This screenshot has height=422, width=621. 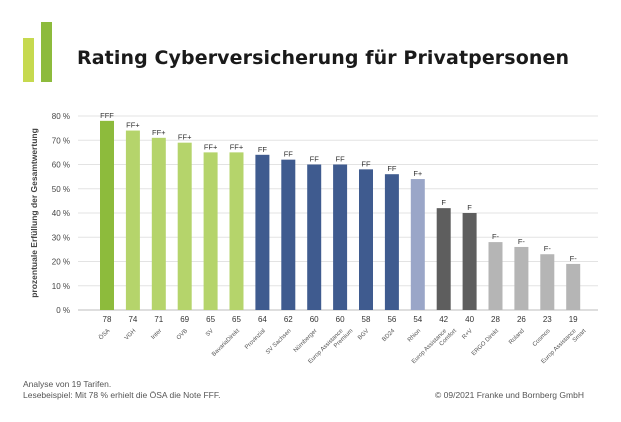 What do you see at coordinates (182, 334) in the screenshot?
I see `category-label: OVB` at bounding box center [182, 334].